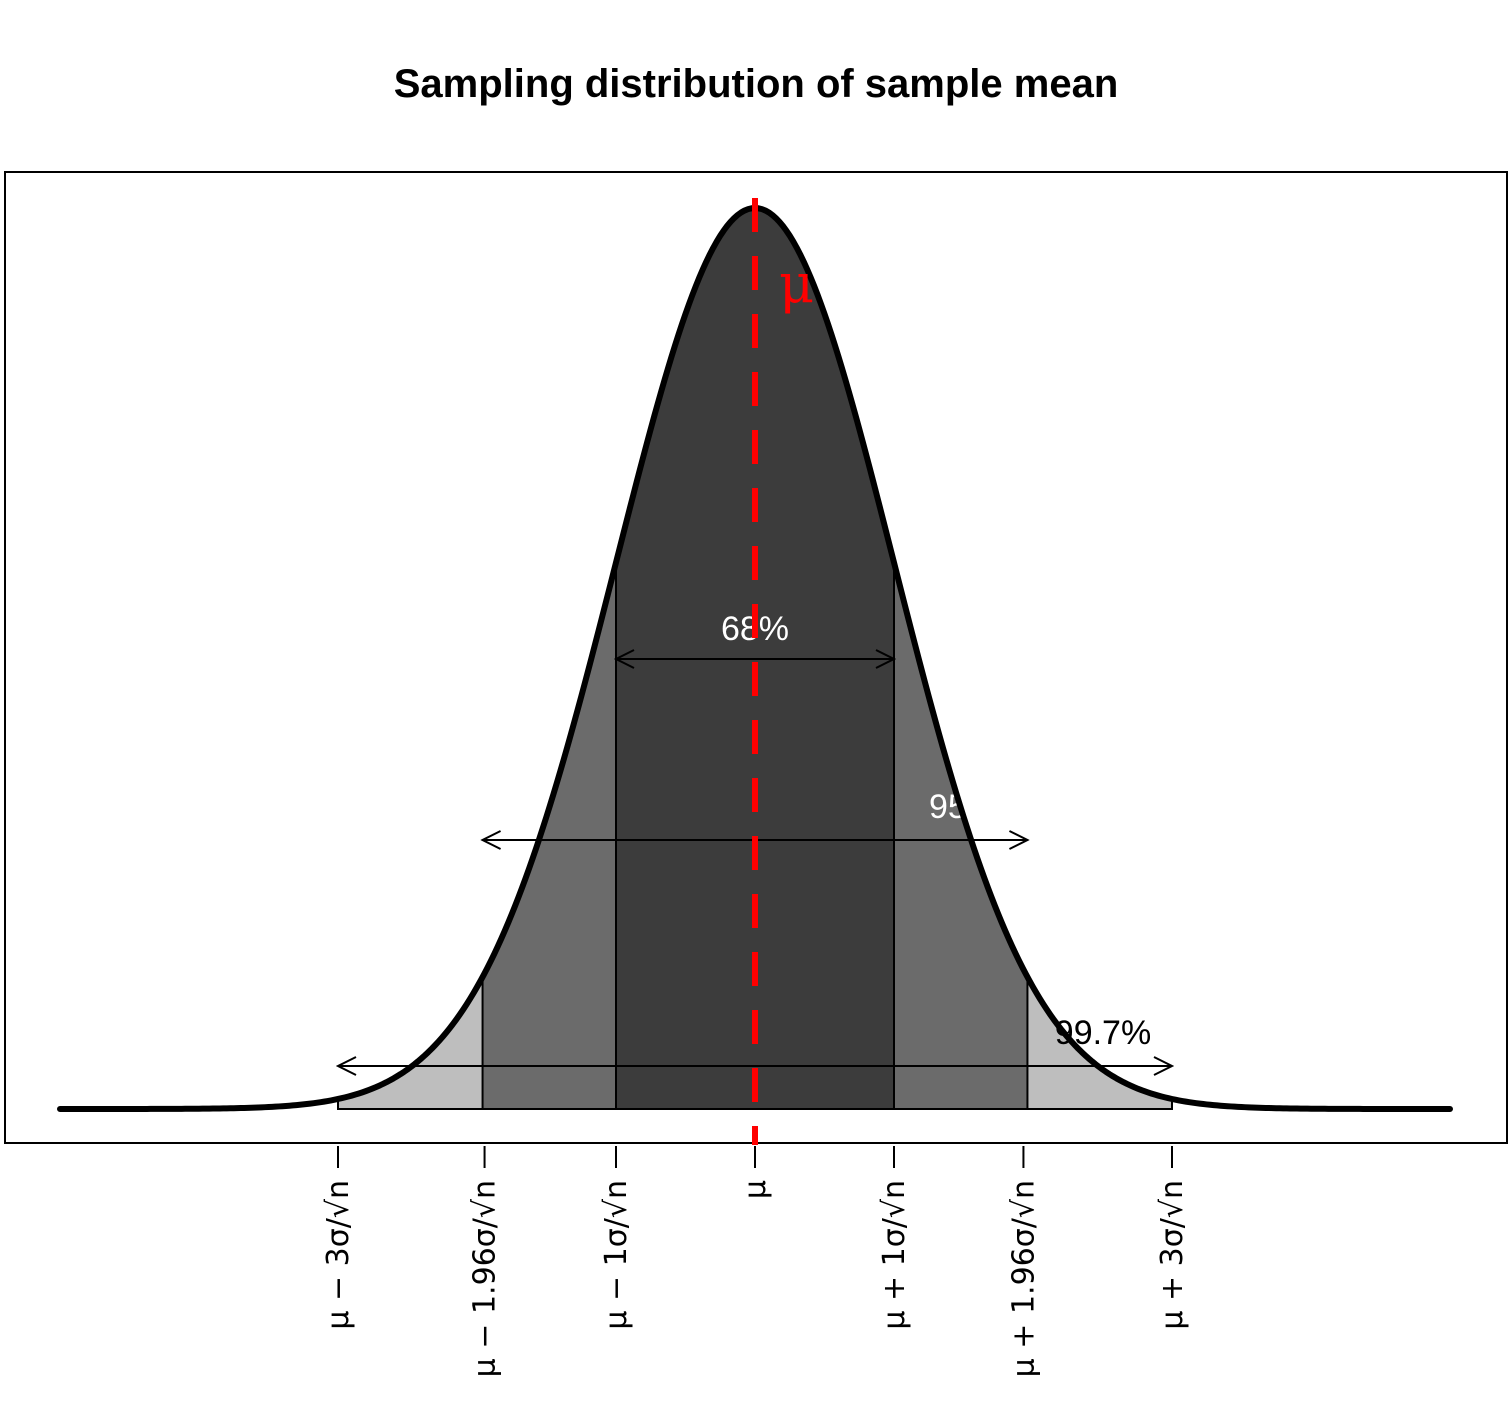 The image size is (1512, 1404). Describe the element at coordinates (894, 1255) in the screenshot. I see `x-tick-label: μ + 1σ/√n` at that location.